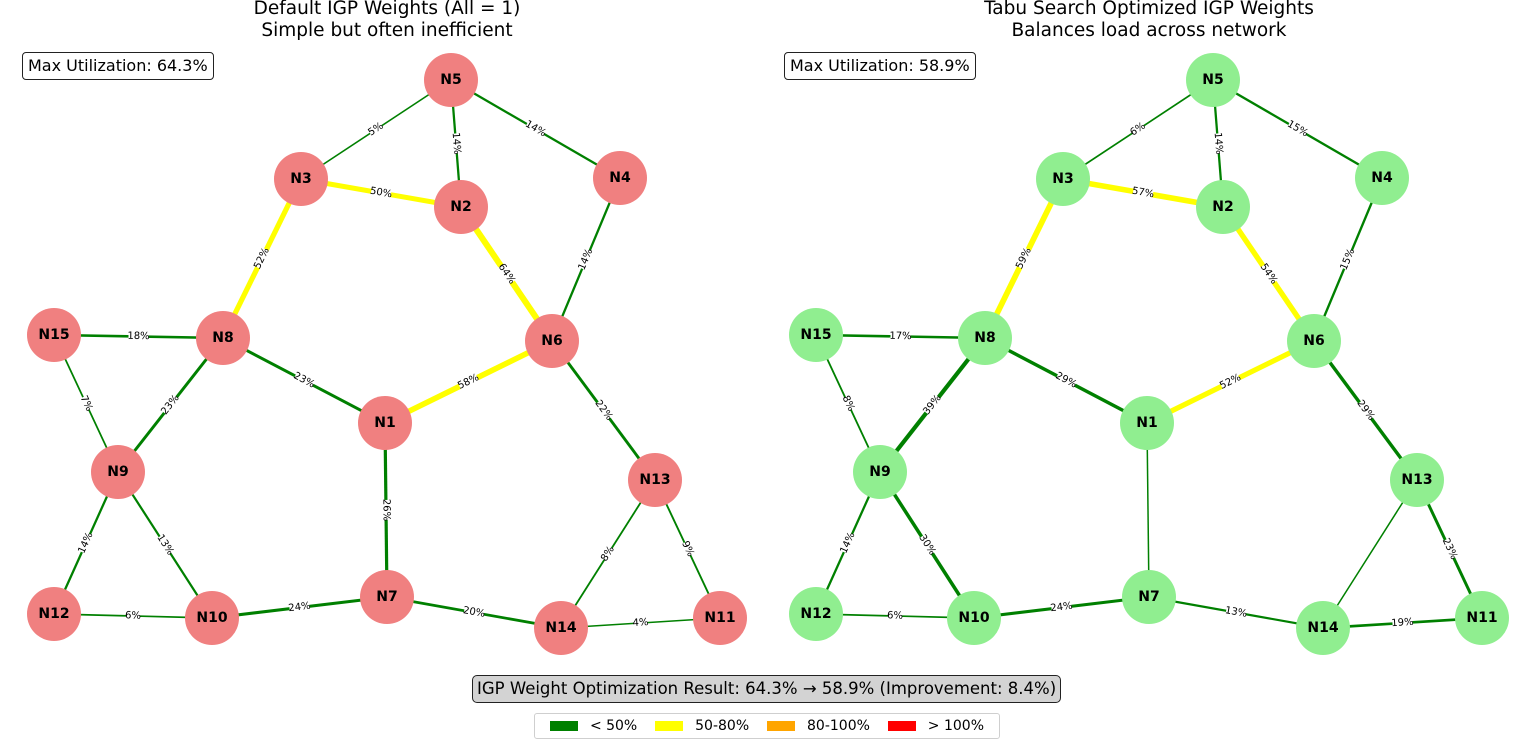 This screenshot has height=754, width=1536. I want to click on link-label-n5-n4: 14%, so click(535, 129).